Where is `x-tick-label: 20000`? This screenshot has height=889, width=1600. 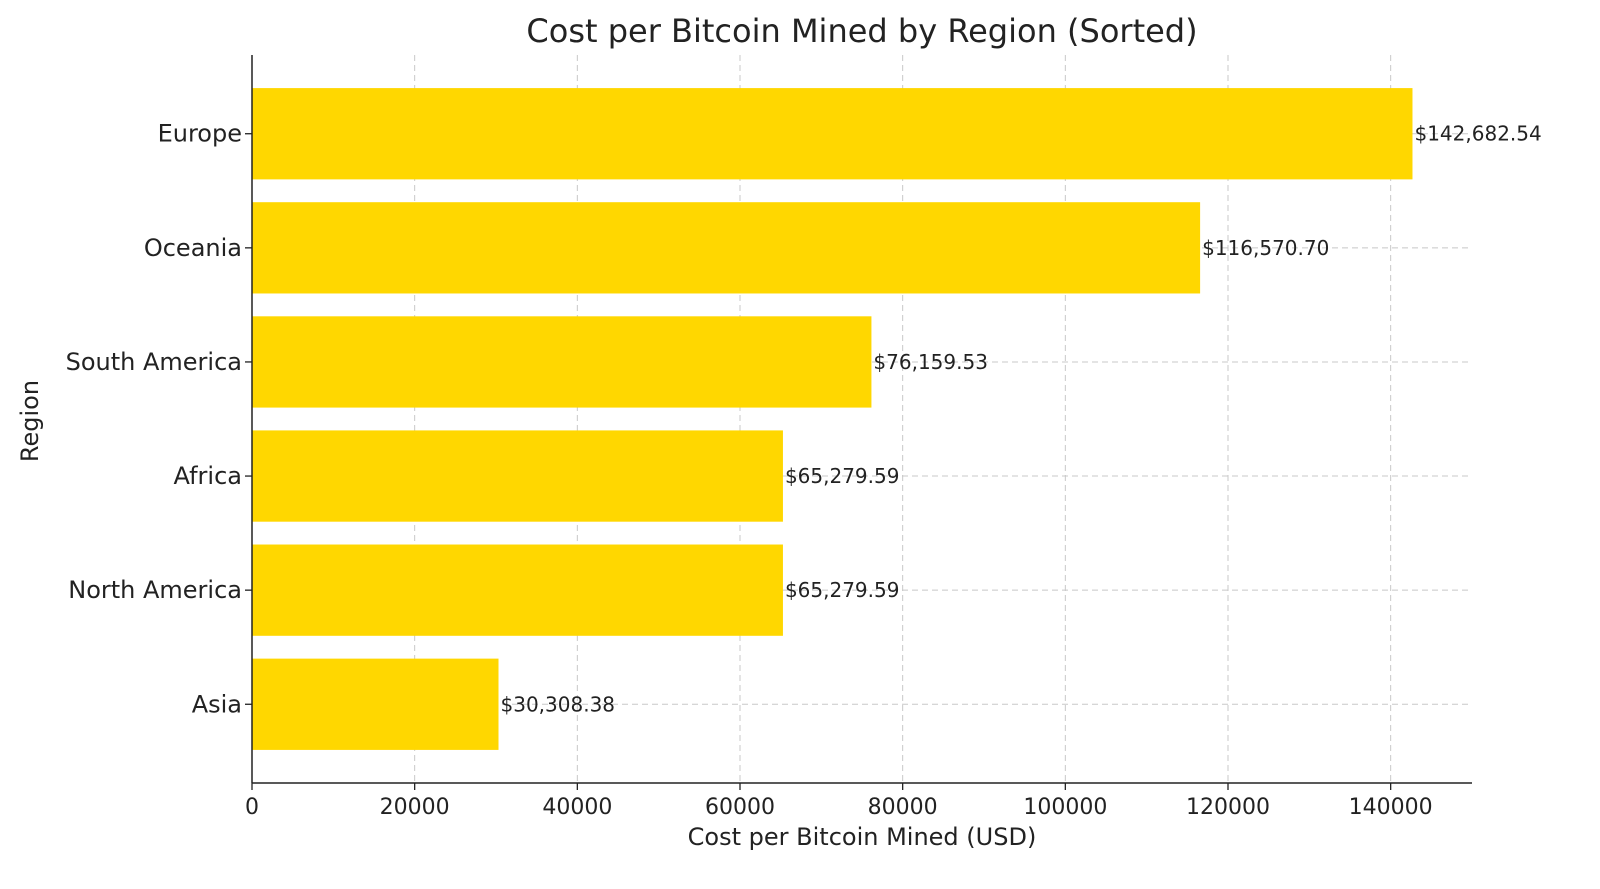 x-tick-label: 20000 is located at coordinates (415, 807).